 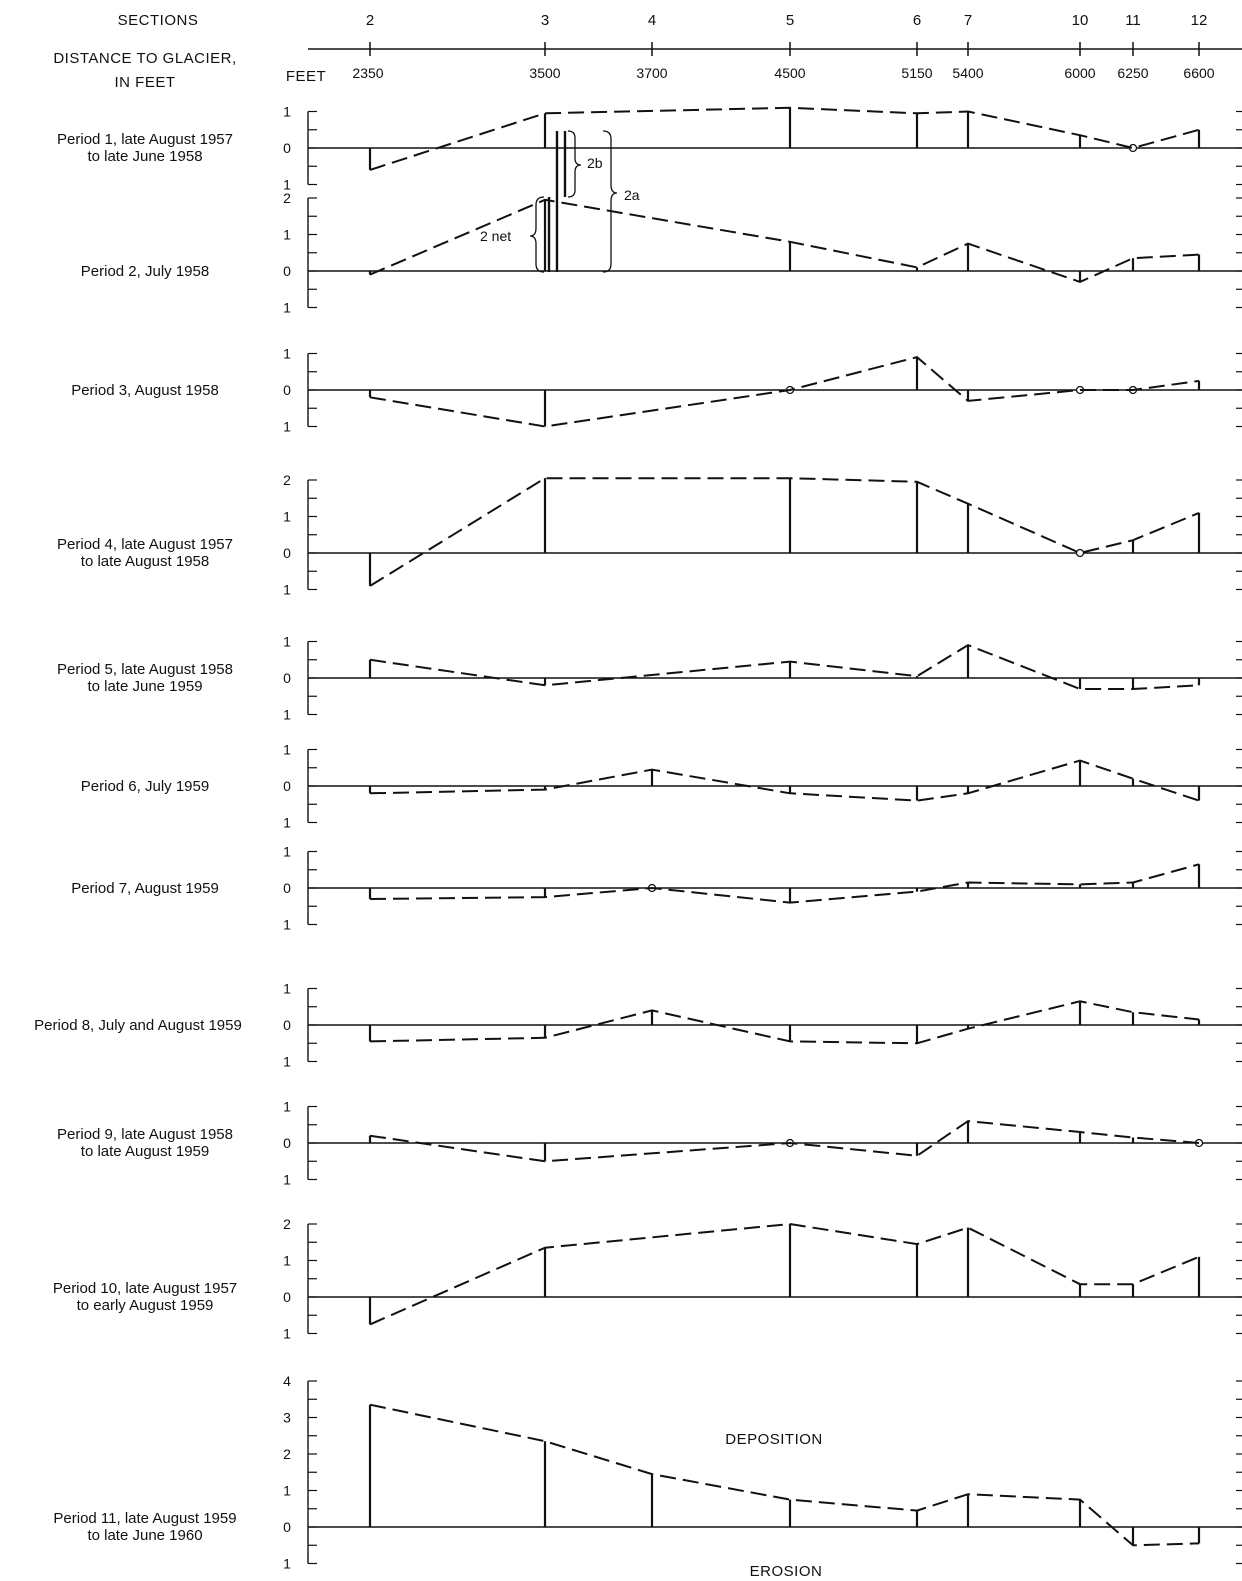 I want to click on section-label-11: 11, so click(x=1133, y=20).